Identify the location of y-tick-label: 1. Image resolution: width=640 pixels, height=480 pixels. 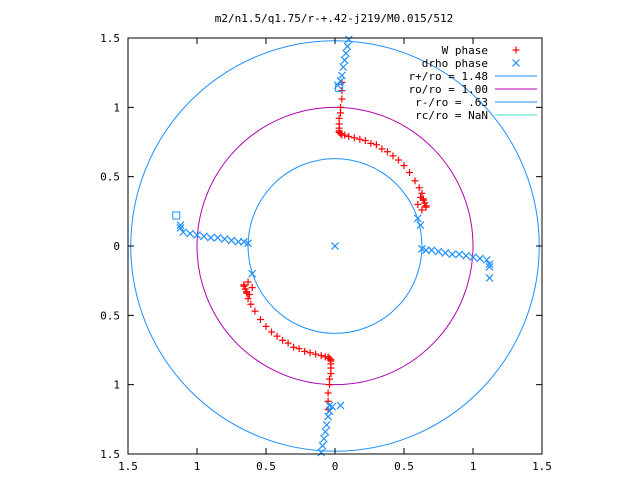
(116, 107).